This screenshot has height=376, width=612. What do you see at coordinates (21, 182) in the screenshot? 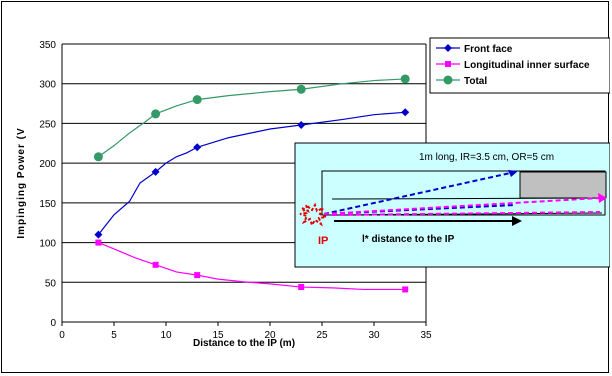
I see `y-axis-title: Impinging Power (V` at bounding box center [21, 182].